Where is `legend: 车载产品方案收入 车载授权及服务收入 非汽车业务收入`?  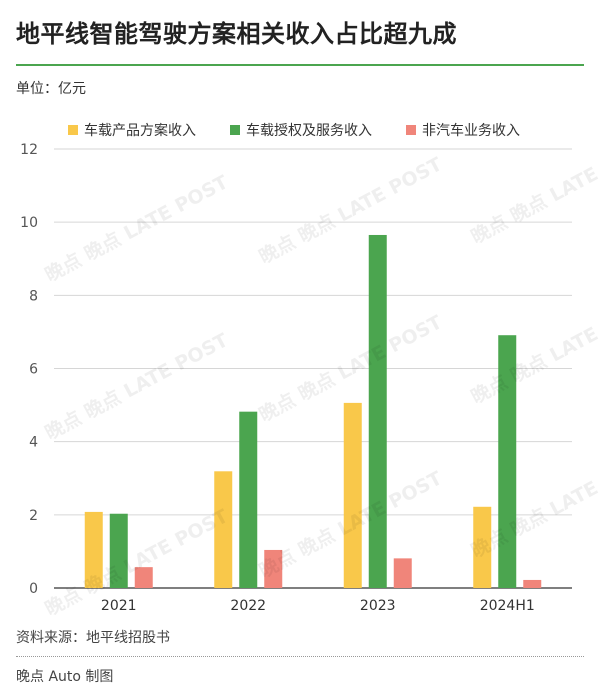
legend: 车载产品方案收入 车载授权及服务收入 非汽车业务收入 is located at coordinates (311, 130).